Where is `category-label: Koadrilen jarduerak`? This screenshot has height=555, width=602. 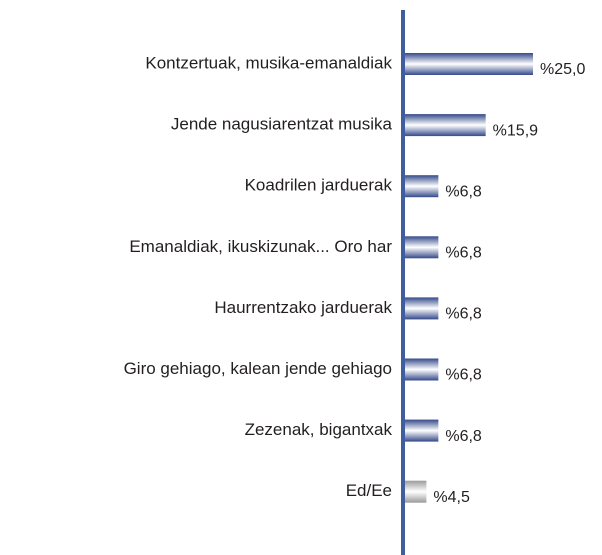 category-label: Koadrilen jarduerak is located at coordinates (319, 185).